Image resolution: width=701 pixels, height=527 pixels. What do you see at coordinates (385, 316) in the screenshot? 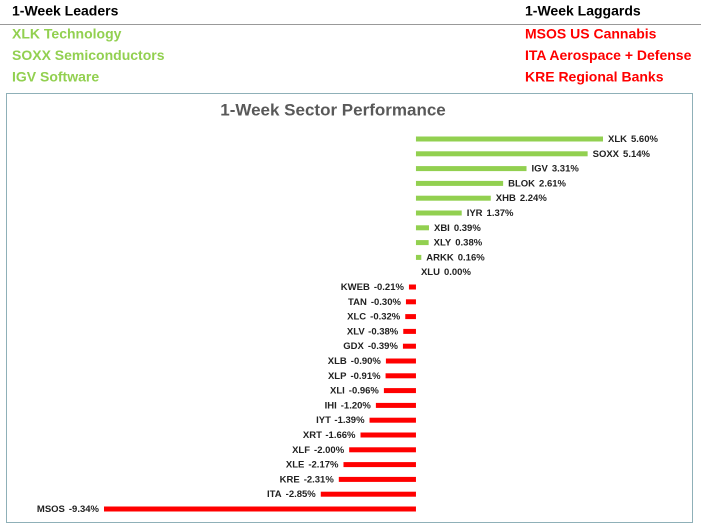
I see `label-value: -0.32%` at bounding box center [385, 316].